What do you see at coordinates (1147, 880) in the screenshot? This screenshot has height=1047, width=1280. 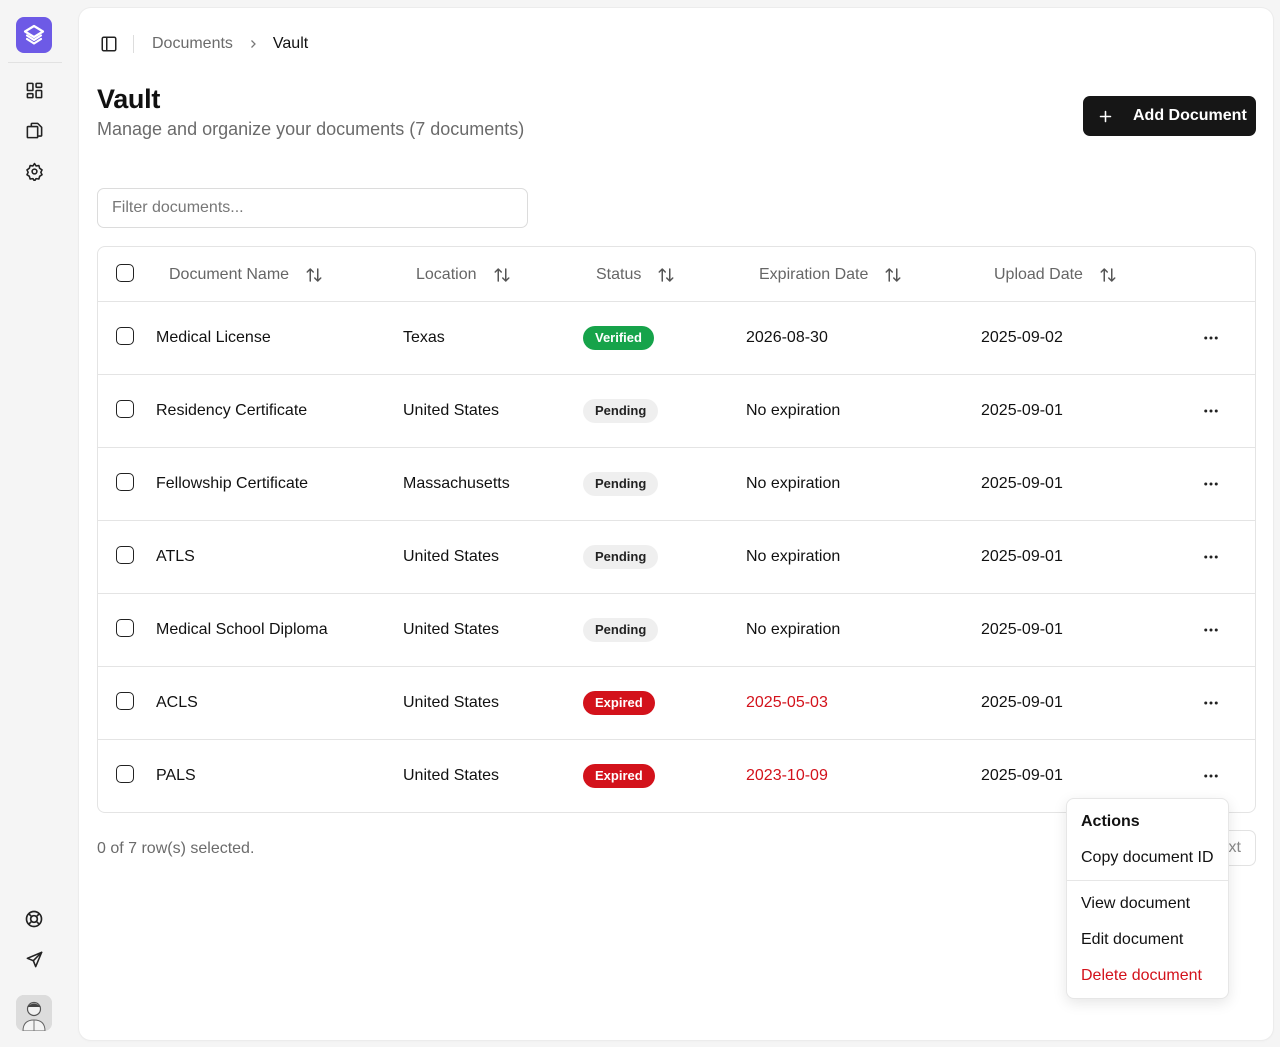 I see `menu-divider` at bounding box center [1147, 880].